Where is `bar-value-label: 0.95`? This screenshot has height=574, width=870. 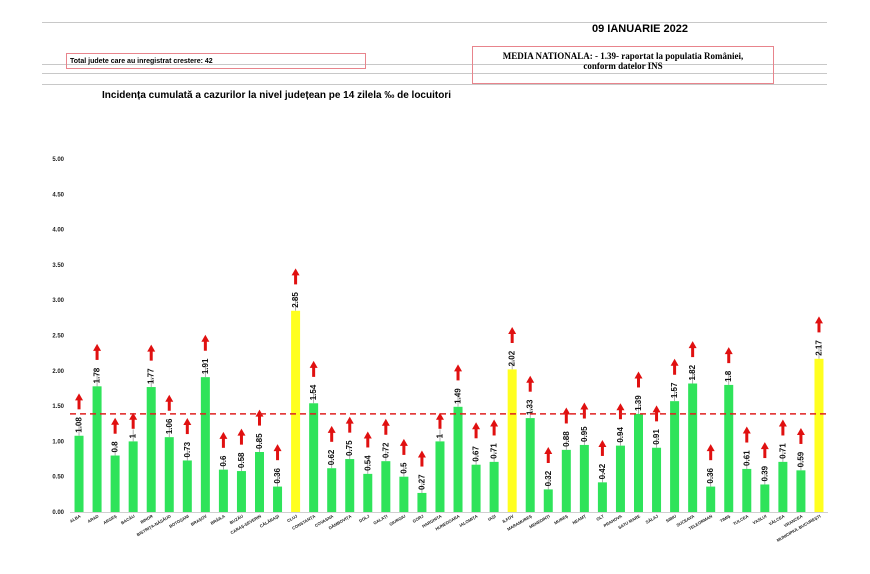
bar-value-label: 0.95 is located at coordinates (584, 434).